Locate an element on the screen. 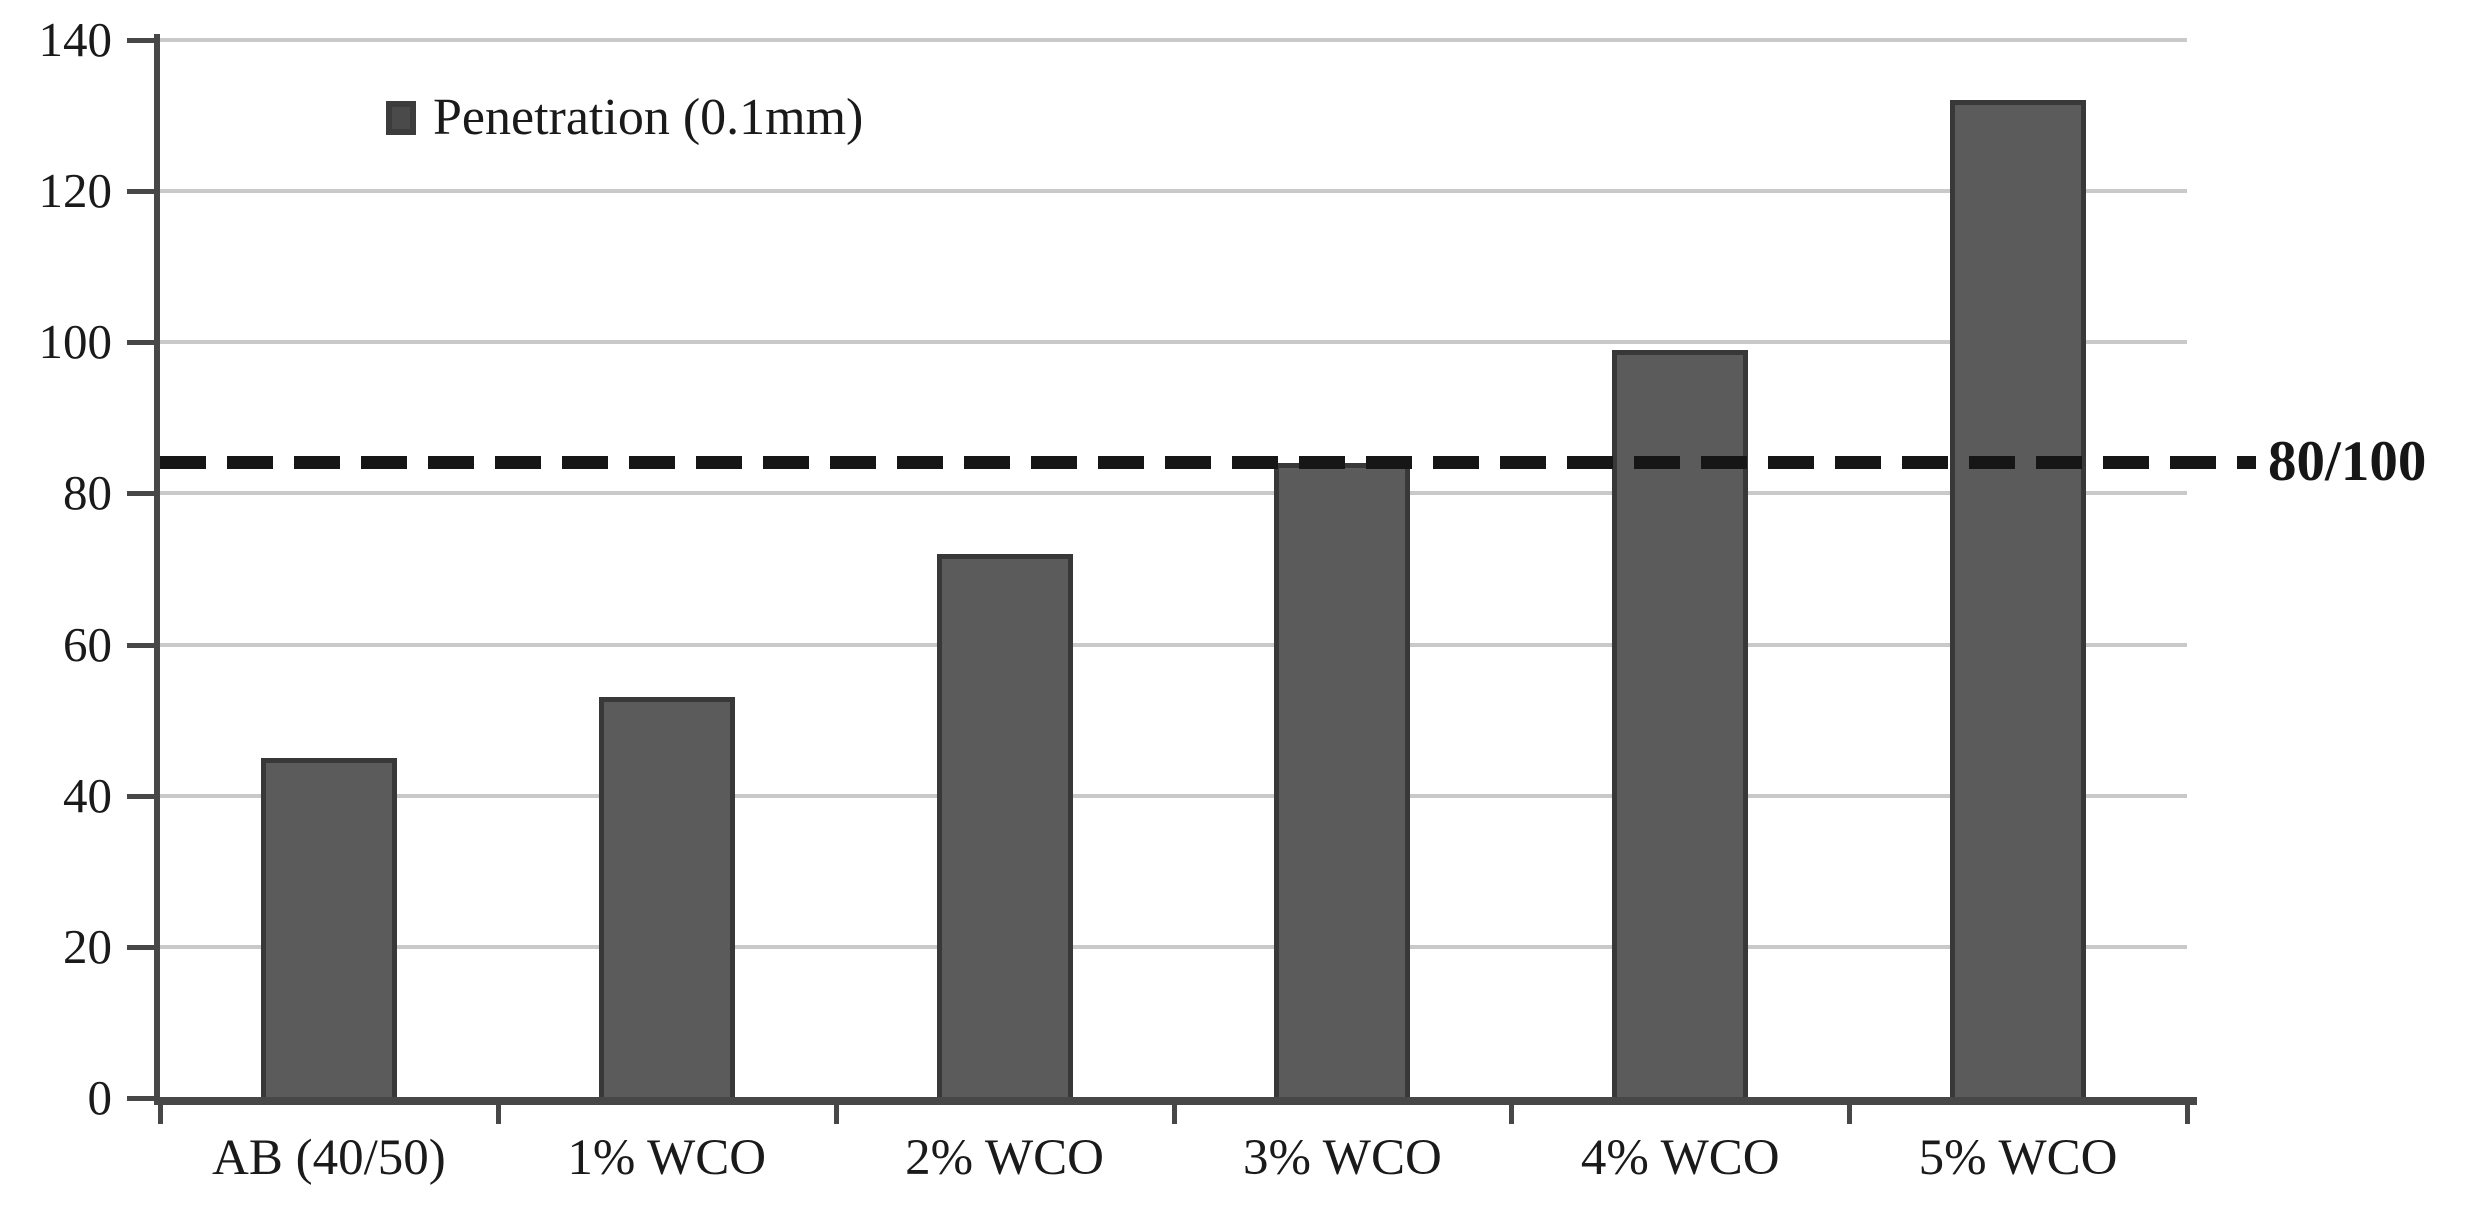  x-axis-label-4: 3% WCO is located at coordinates (1342, 1158).